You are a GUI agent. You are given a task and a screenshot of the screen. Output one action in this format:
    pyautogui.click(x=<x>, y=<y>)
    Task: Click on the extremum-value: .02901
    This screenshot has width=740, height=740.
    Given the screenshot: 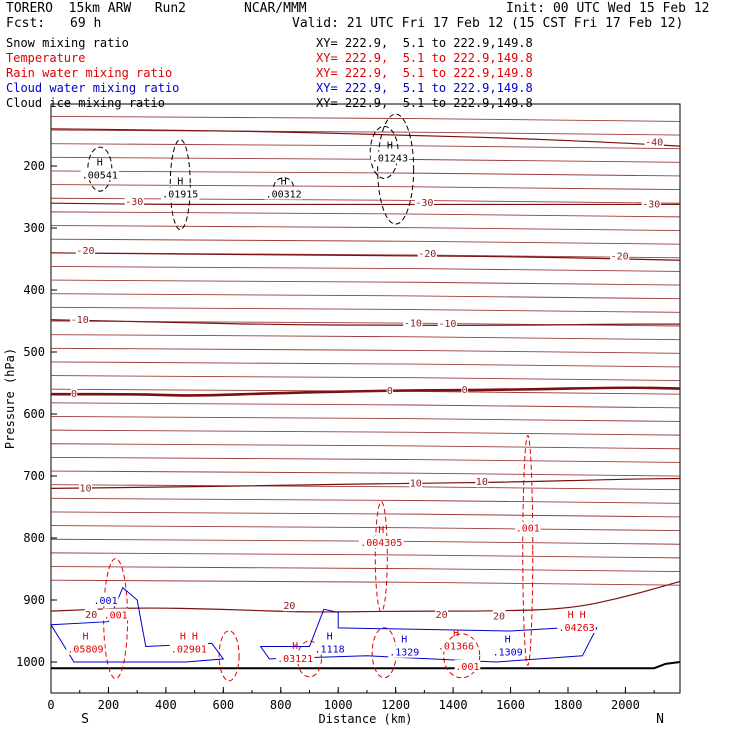 What is the action you would take?
    pyautogui.click(x=189, y=650)
    